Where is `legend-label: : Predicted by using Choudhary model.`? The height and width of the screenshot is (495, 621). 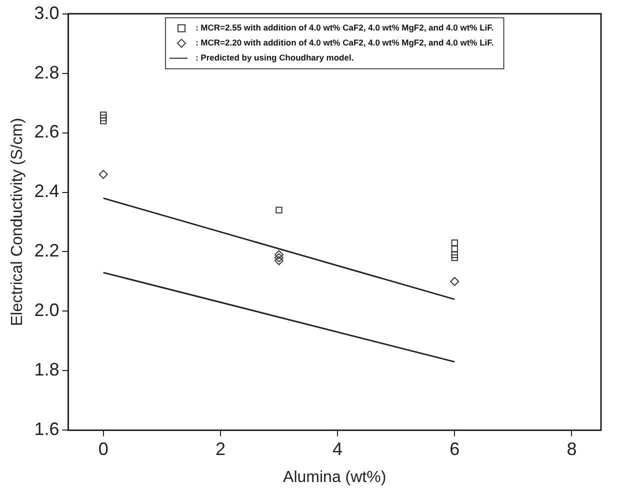
legend-label: : Predicted by using Choudhary model. is located at coordinates (274, 57).